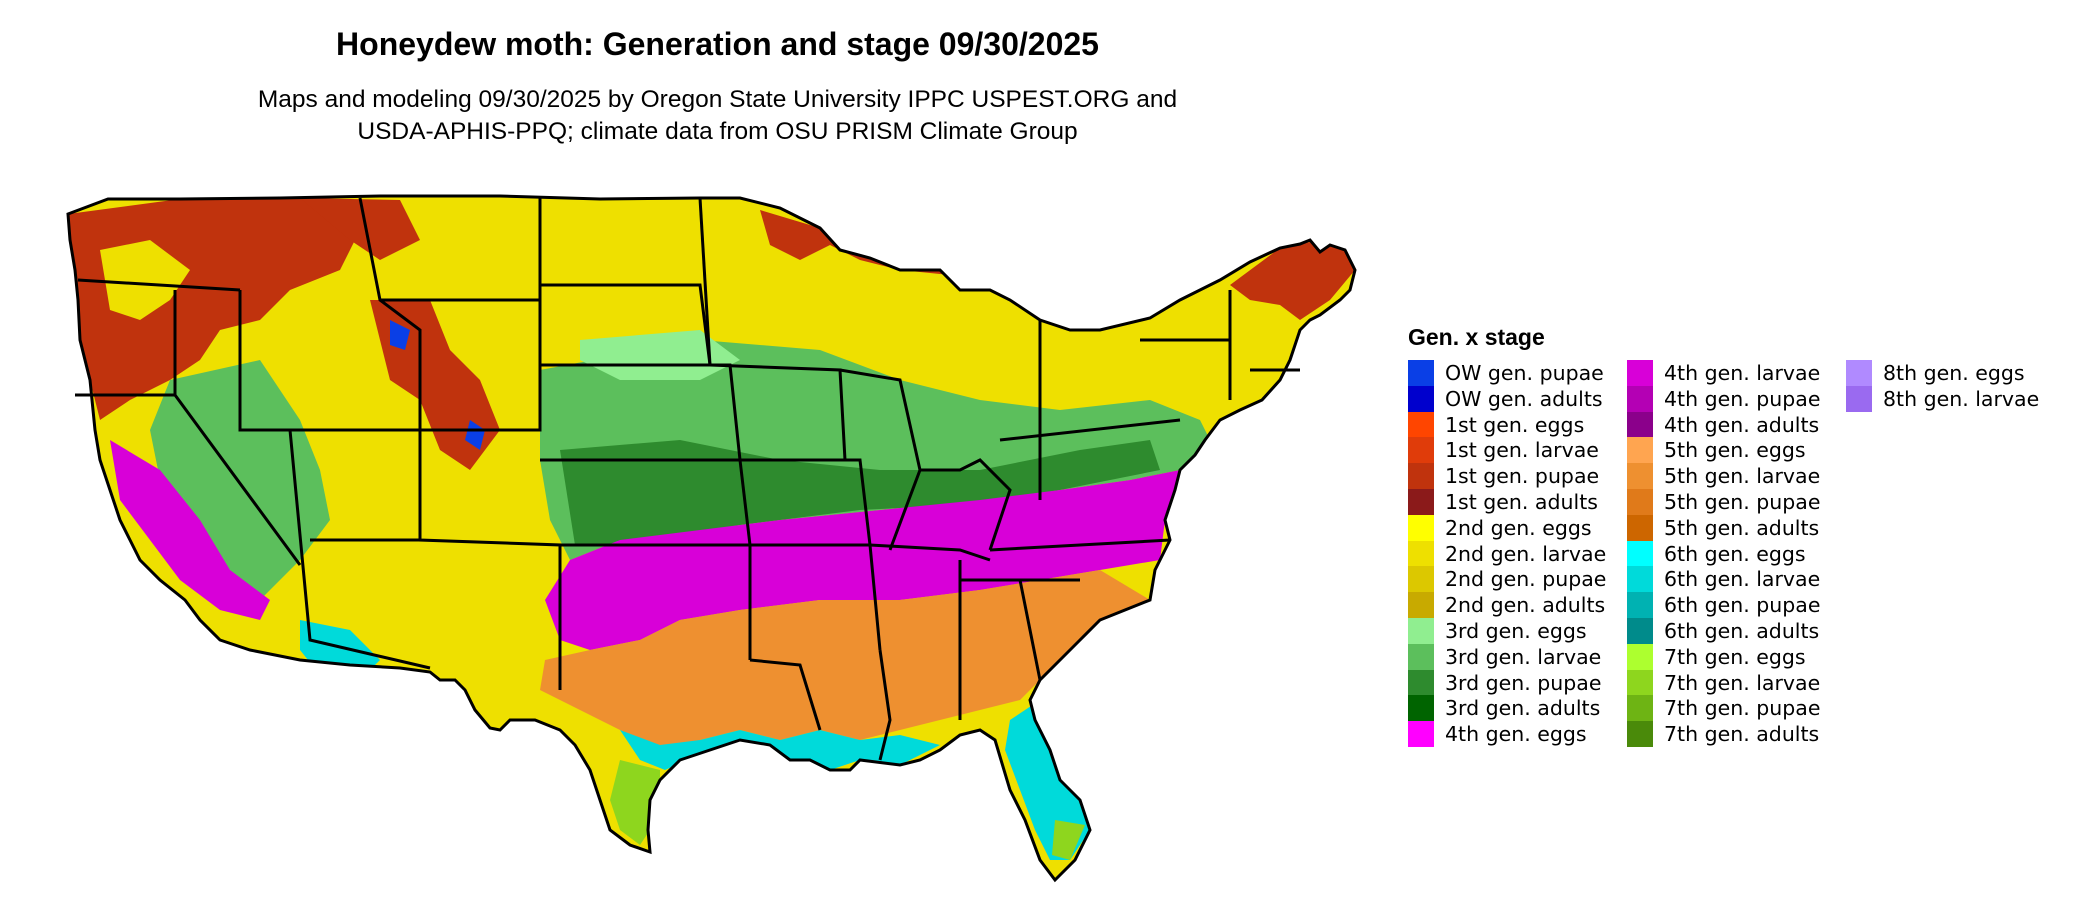 The image size is (2100, 900). What do you see at coordinates (1524, 398) in the screenshot?
I see `legend-label: OW gen. adults` at bounding box center [1524, 398].